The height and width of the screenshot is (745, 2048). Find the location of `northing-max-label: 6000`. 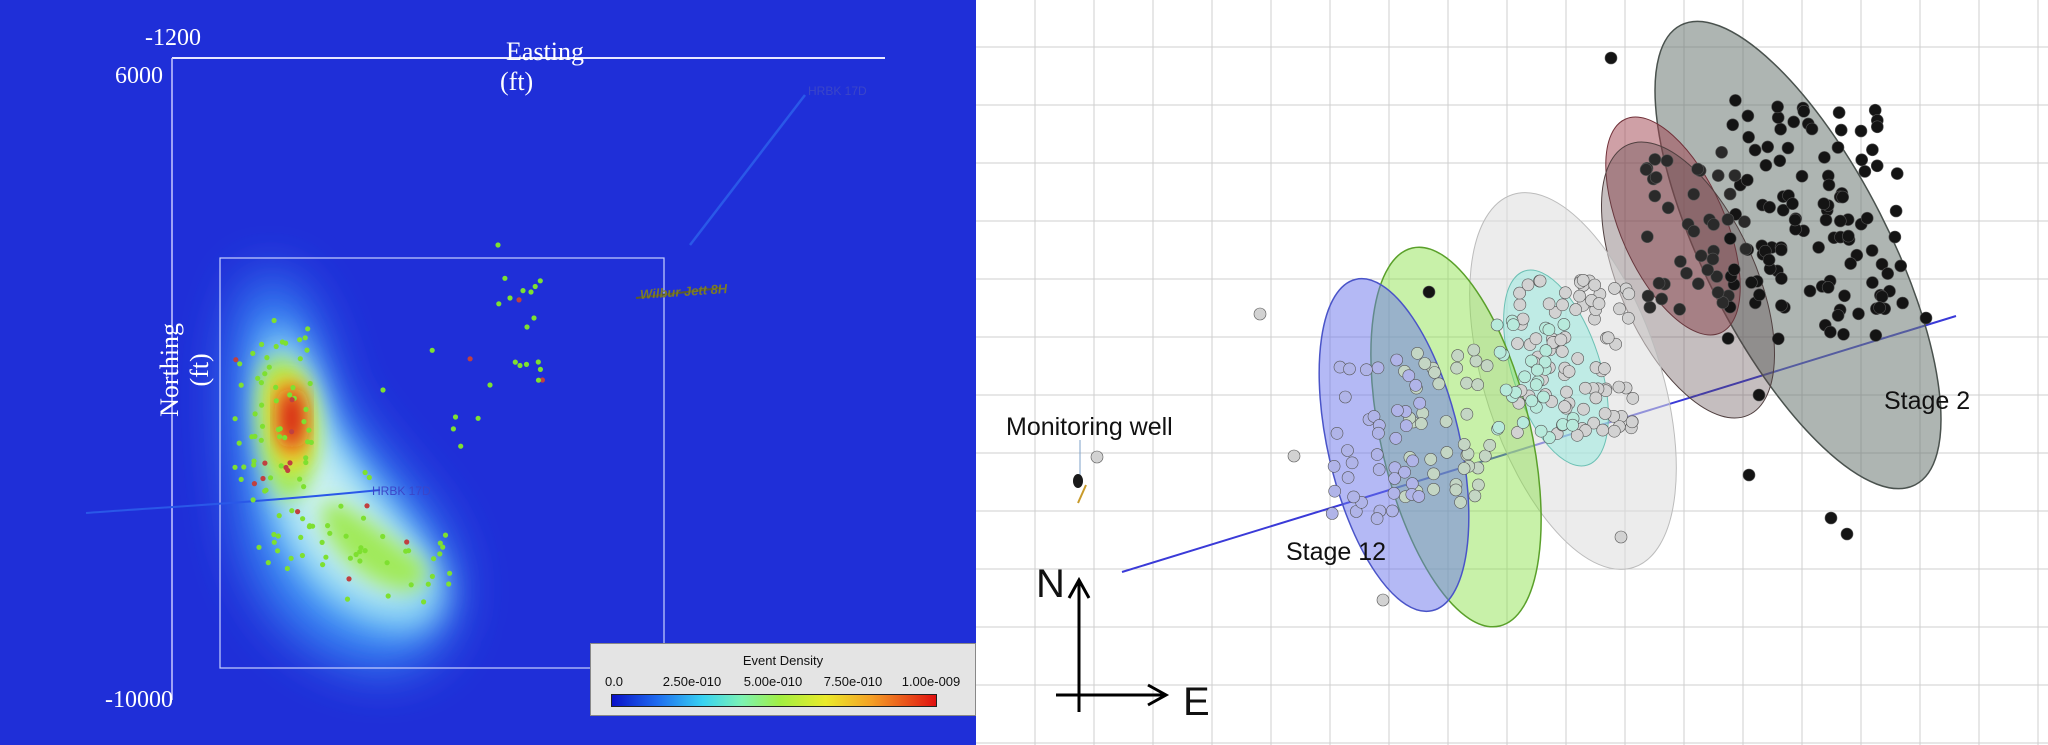

northing-max-label: 6000 is located at coordinates (139, 76).